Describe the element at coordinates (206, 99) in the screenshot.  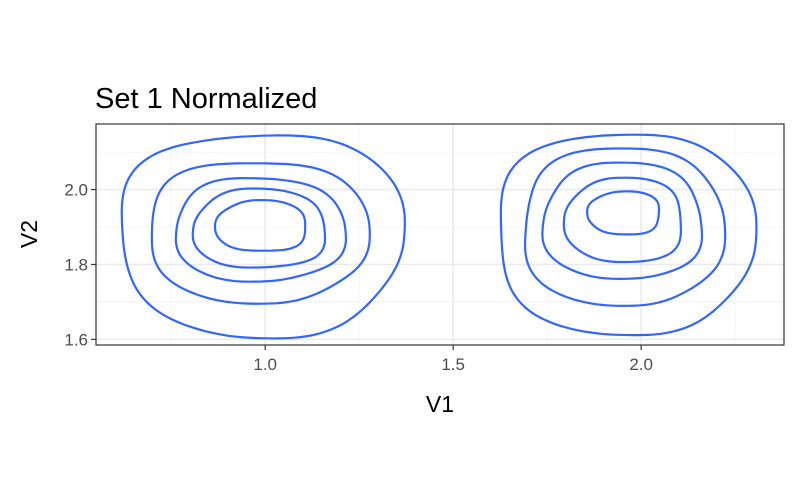
I see `chart-title: Set 1 Normalized` at that location.